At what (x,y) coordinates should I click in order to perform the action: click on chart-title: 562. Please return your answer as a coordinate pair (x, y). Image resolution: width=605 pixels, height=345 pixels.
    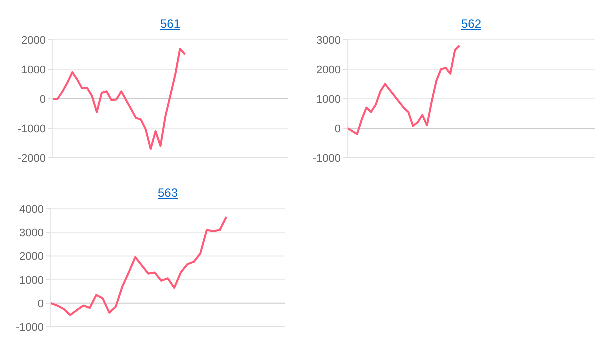
    Looking at the image, I should click on (471, 24).